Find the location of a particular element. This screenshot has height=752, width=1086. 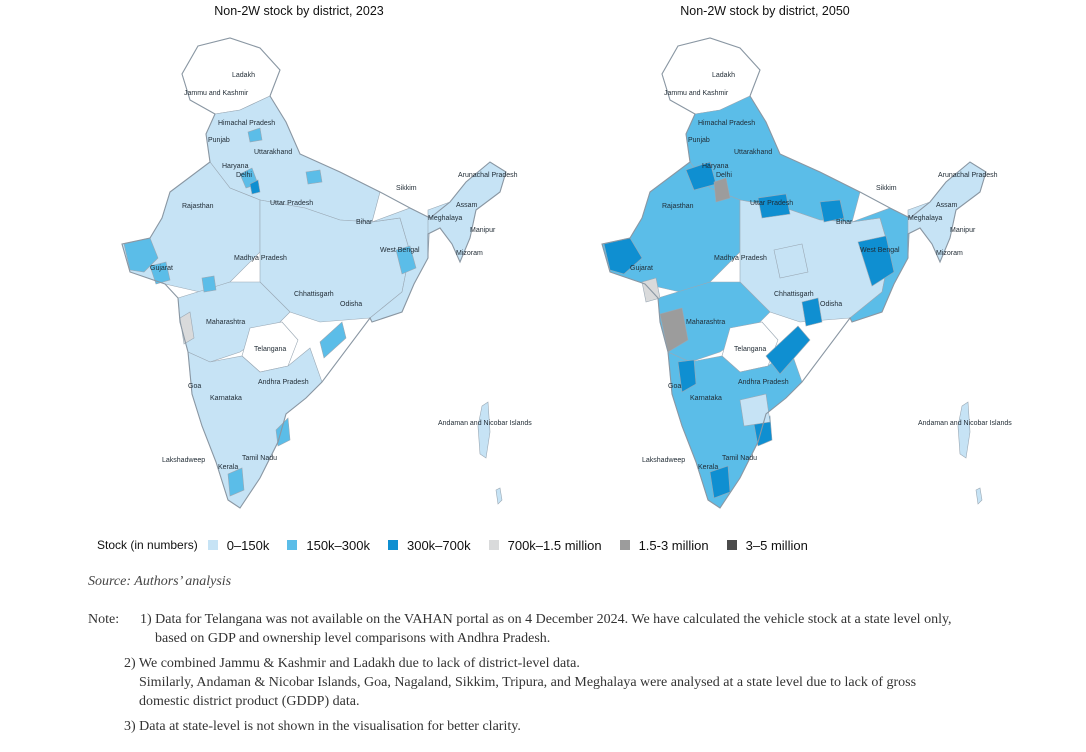

label-uttar-pradesh: Uttar Pradesh is located at coordinates (771, 203).